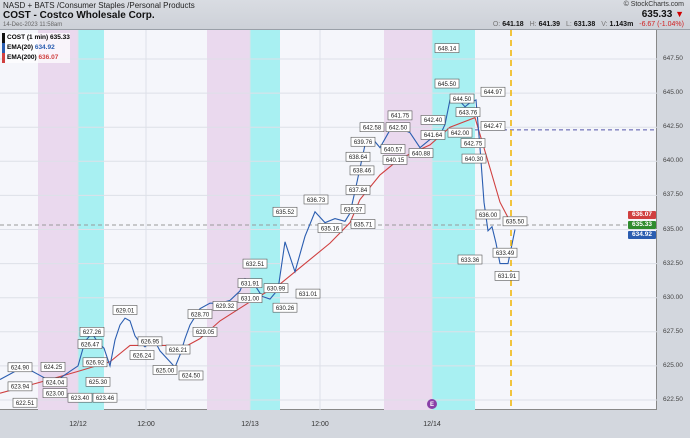 This screenshot has height=438, width=690. What do you see at coordinates (673, 399) in the screenshot?
I see `y-tick-label: 622.50` at bounding box center [673, 399].